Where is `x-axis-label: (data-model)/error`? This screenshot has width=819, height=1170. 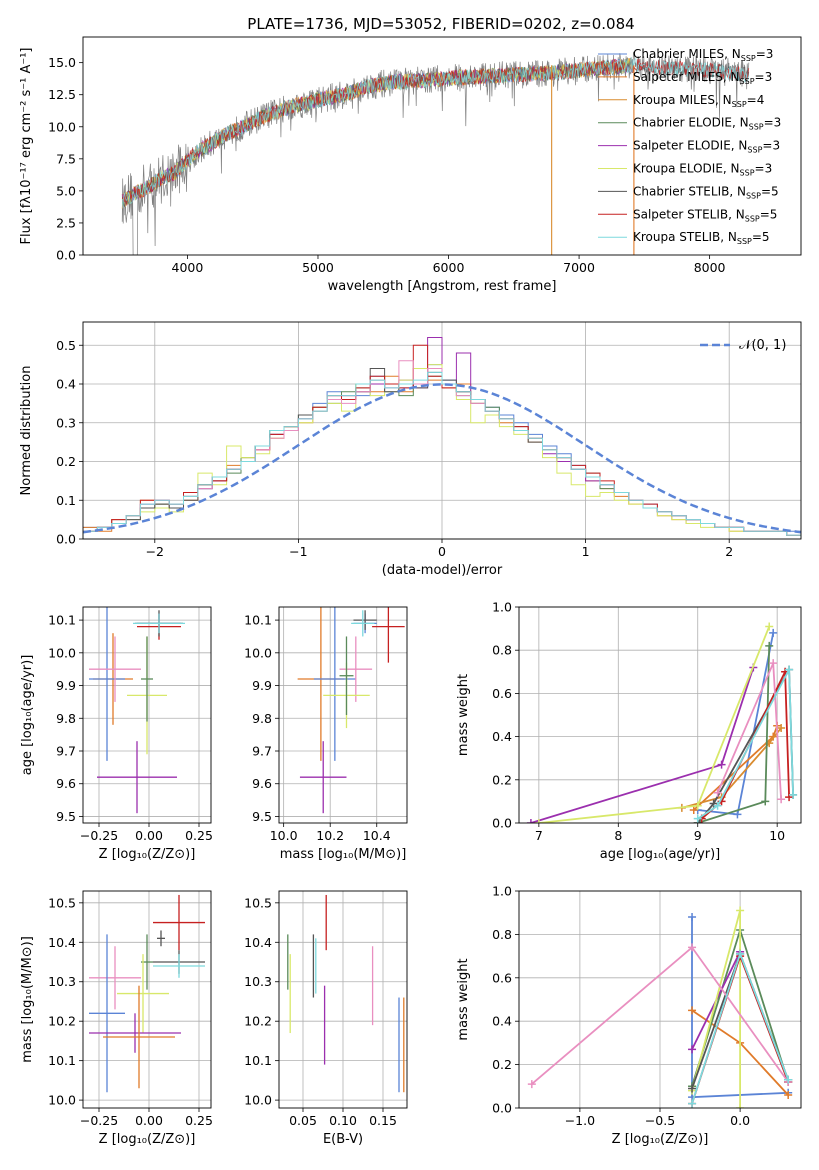 x-axis-label: (data-model)/error is located at coordinates (442, 570).